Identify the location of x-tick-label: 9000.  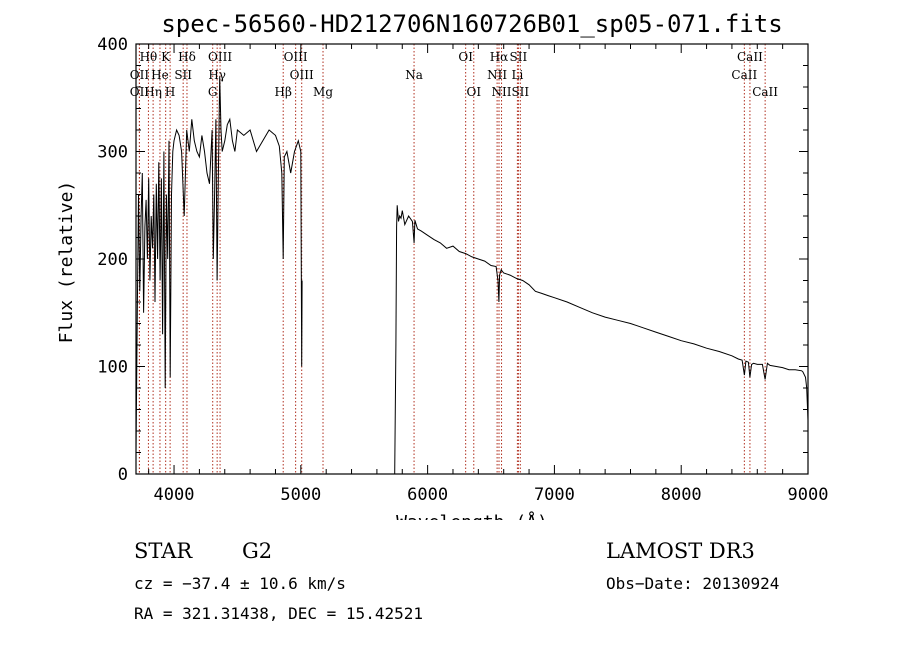
(808, 495).